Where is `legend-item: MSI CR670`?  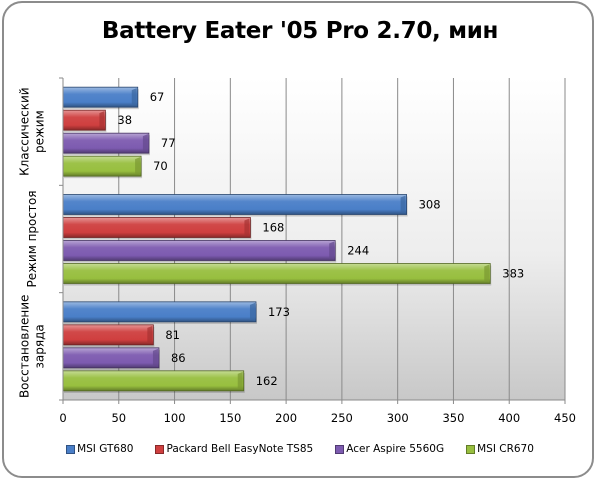
legend-item: MSI CR670 is located at coordinates (500, 449).